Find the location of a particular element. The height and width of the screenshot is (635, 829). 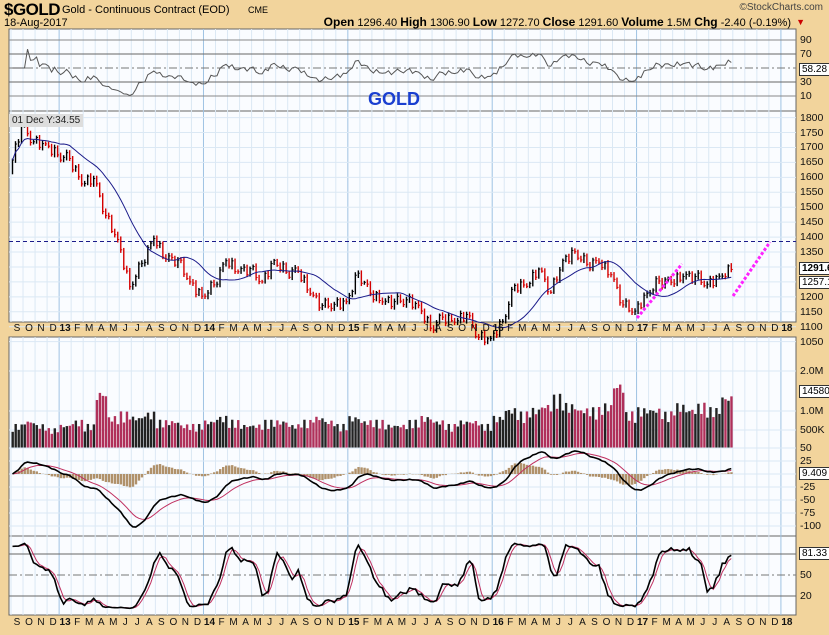

close-label: Close is located at coordinates (559, 22).